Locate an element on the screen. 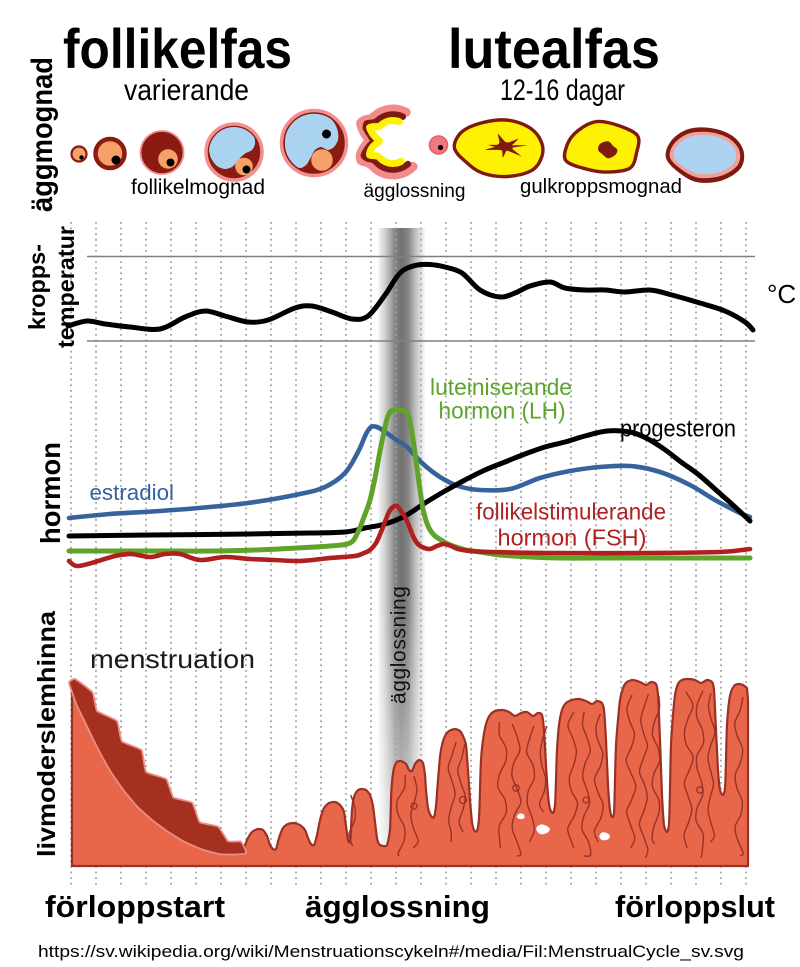 This screenshot has width=800, height=967. svg-text: förloppstart is located at coordinates (135, 906).